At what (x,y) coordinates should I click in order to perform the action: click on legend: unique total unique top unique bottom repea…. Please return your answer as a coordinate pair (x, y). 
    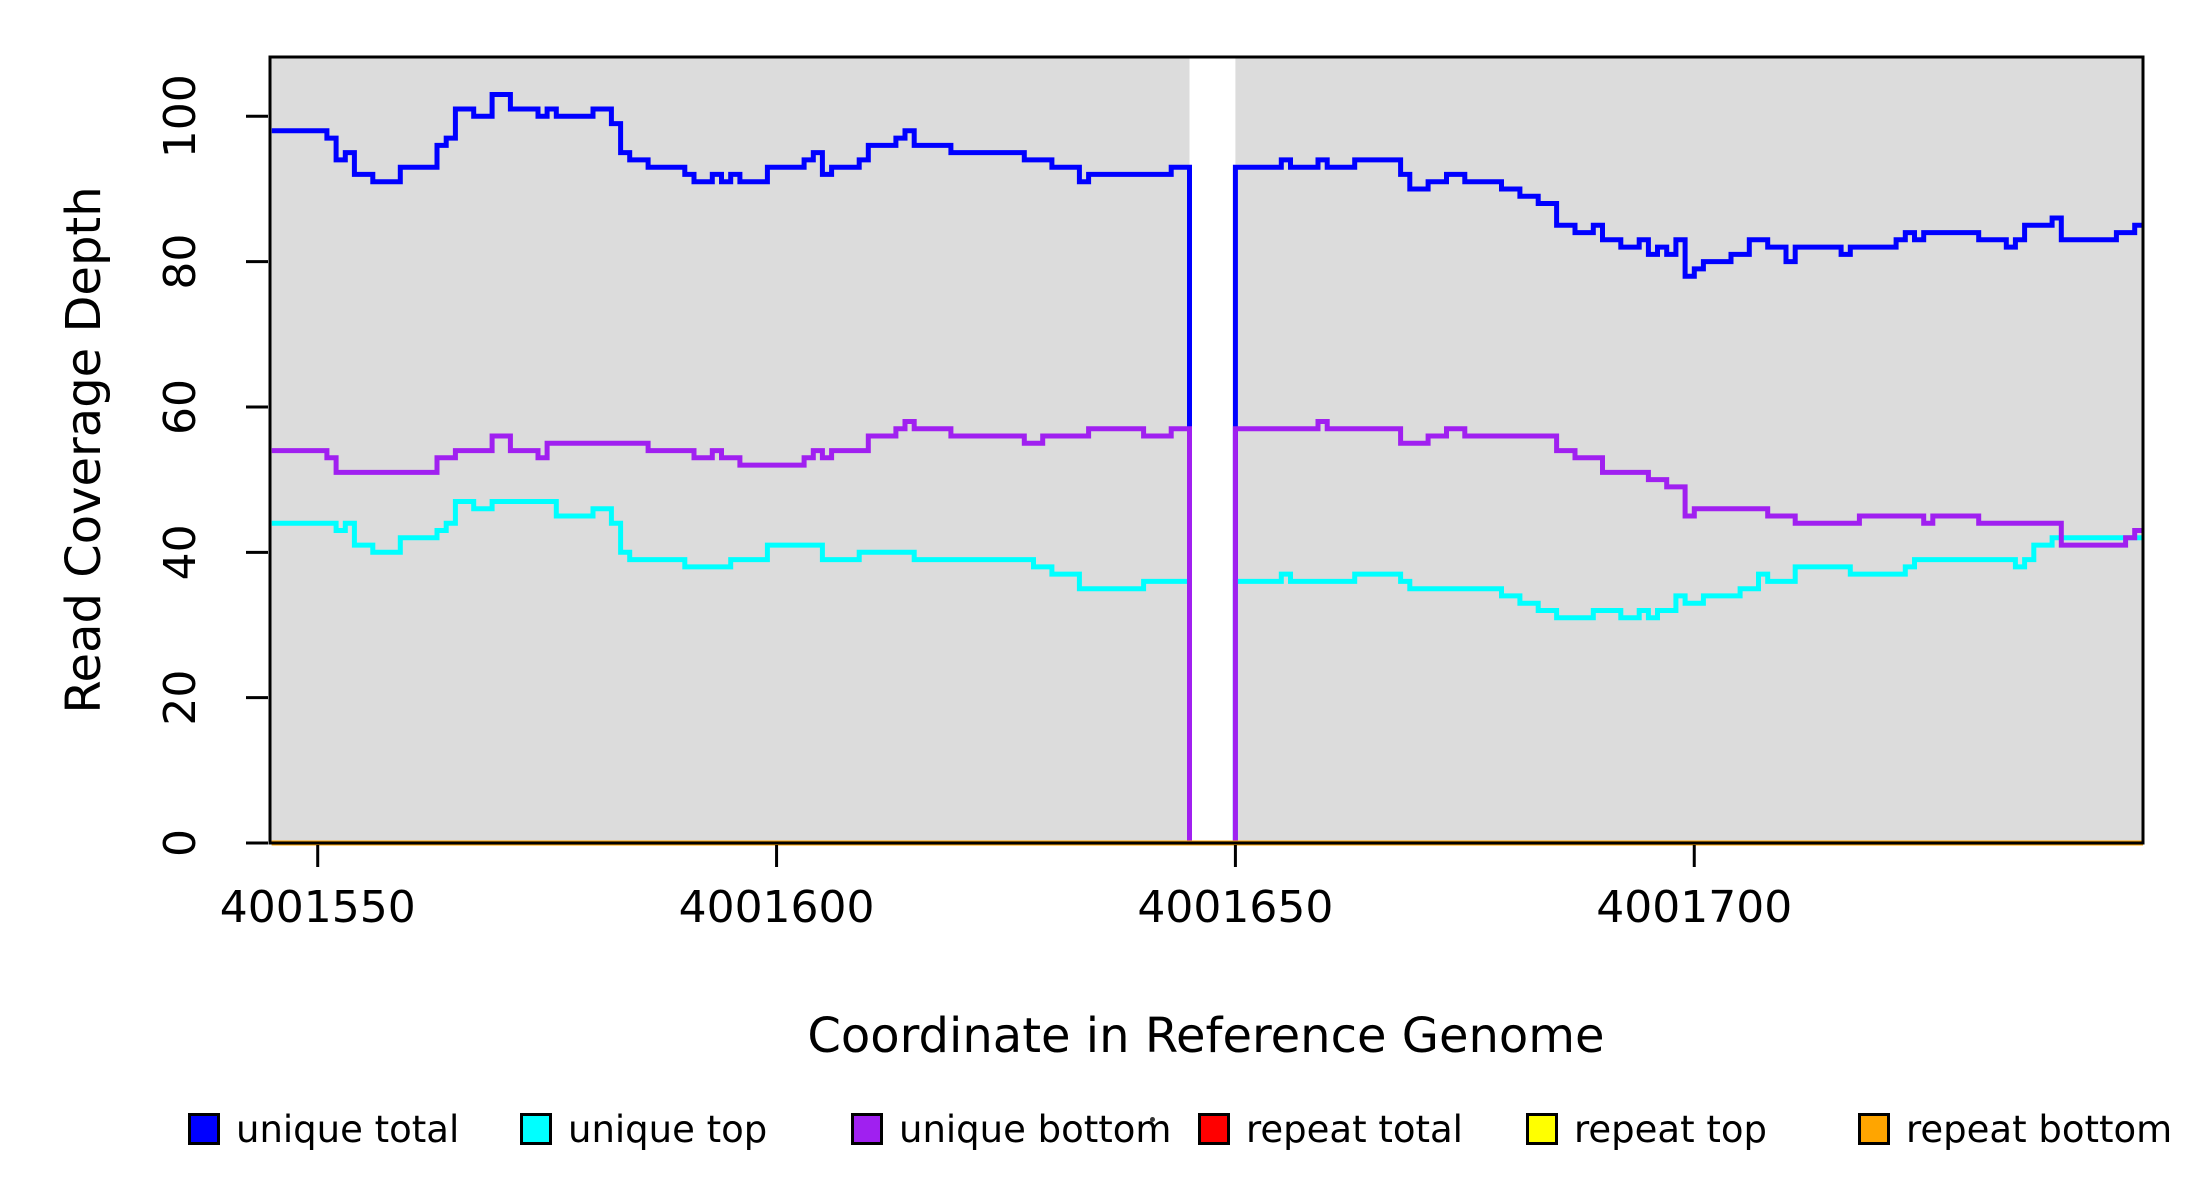
    Looking at the image, I should click on (1100, 1138).